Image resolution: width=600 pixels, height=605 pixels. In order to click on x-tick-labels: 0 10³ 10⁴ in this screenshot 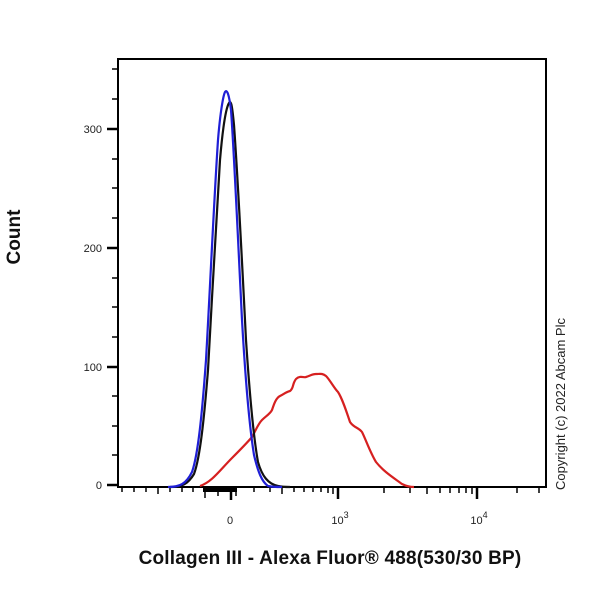, I will do `click(357, 518)`.